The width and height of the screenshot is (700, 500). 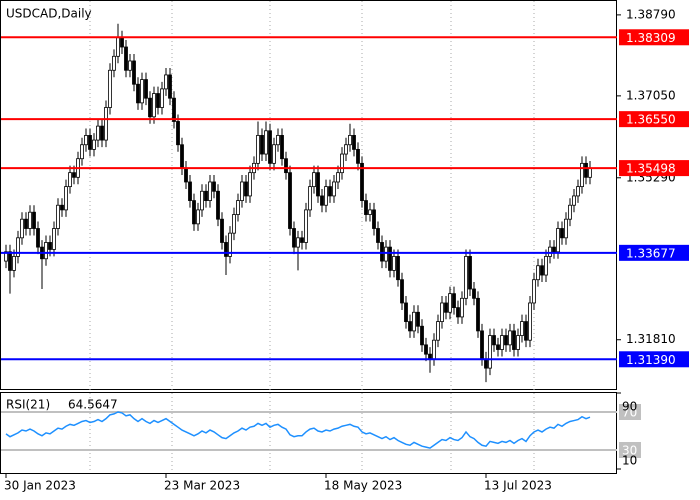 What do you see at coordinates (651, 95) in the screenshot?
I see `y-tick-label: 1.37050` at bounding box center [651, 95].